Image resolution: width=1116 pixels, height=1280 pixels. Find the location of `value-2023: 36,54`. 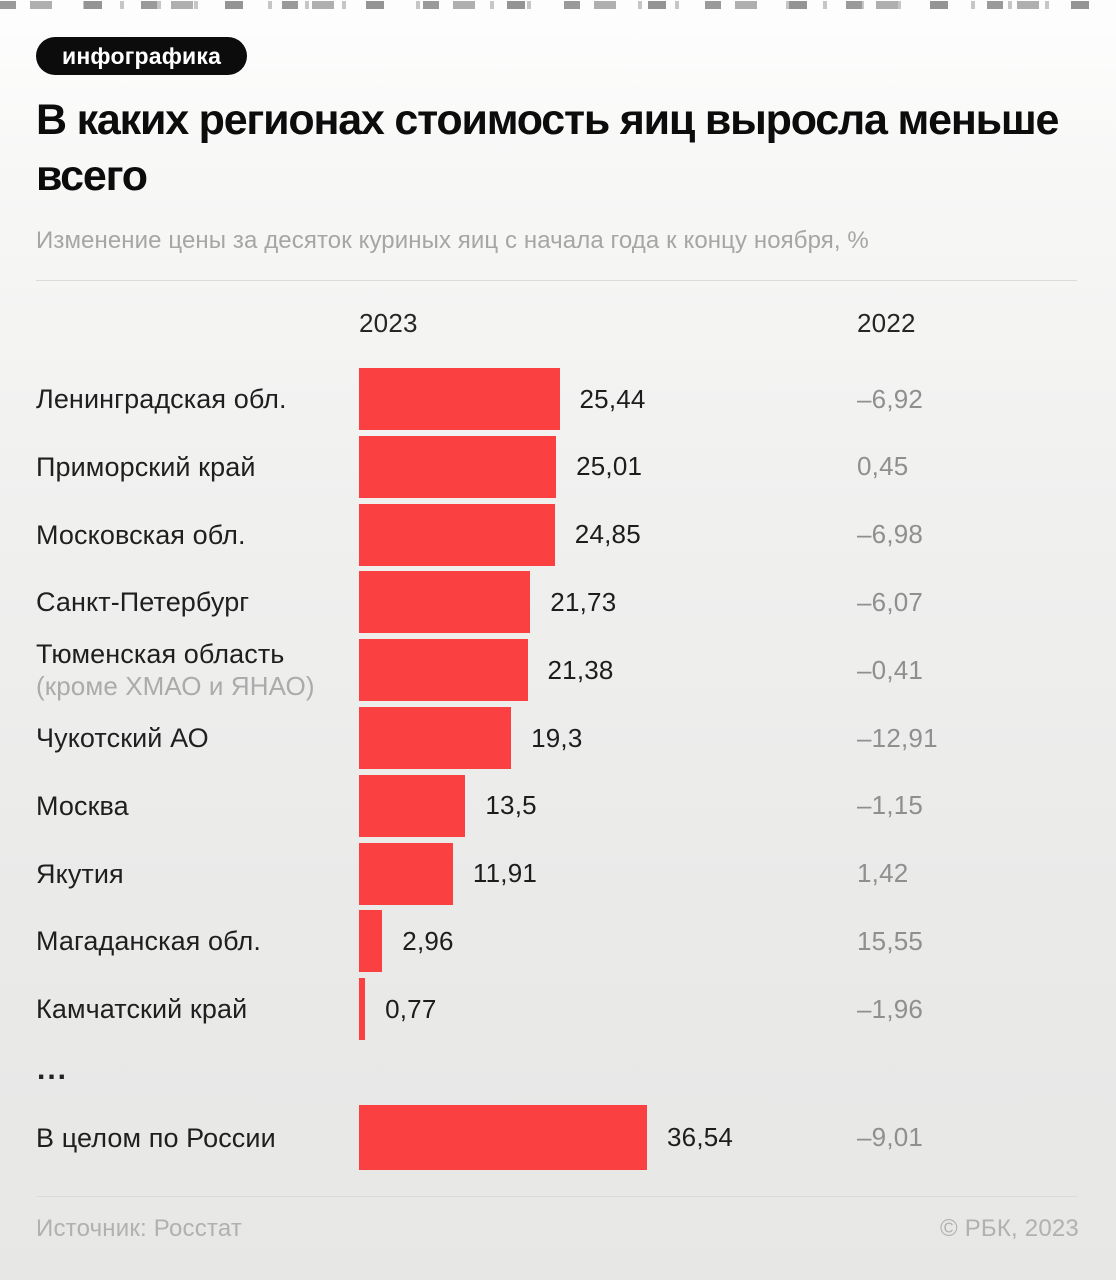

value-2023: 36,54 is located at coordinates (700, 1137).